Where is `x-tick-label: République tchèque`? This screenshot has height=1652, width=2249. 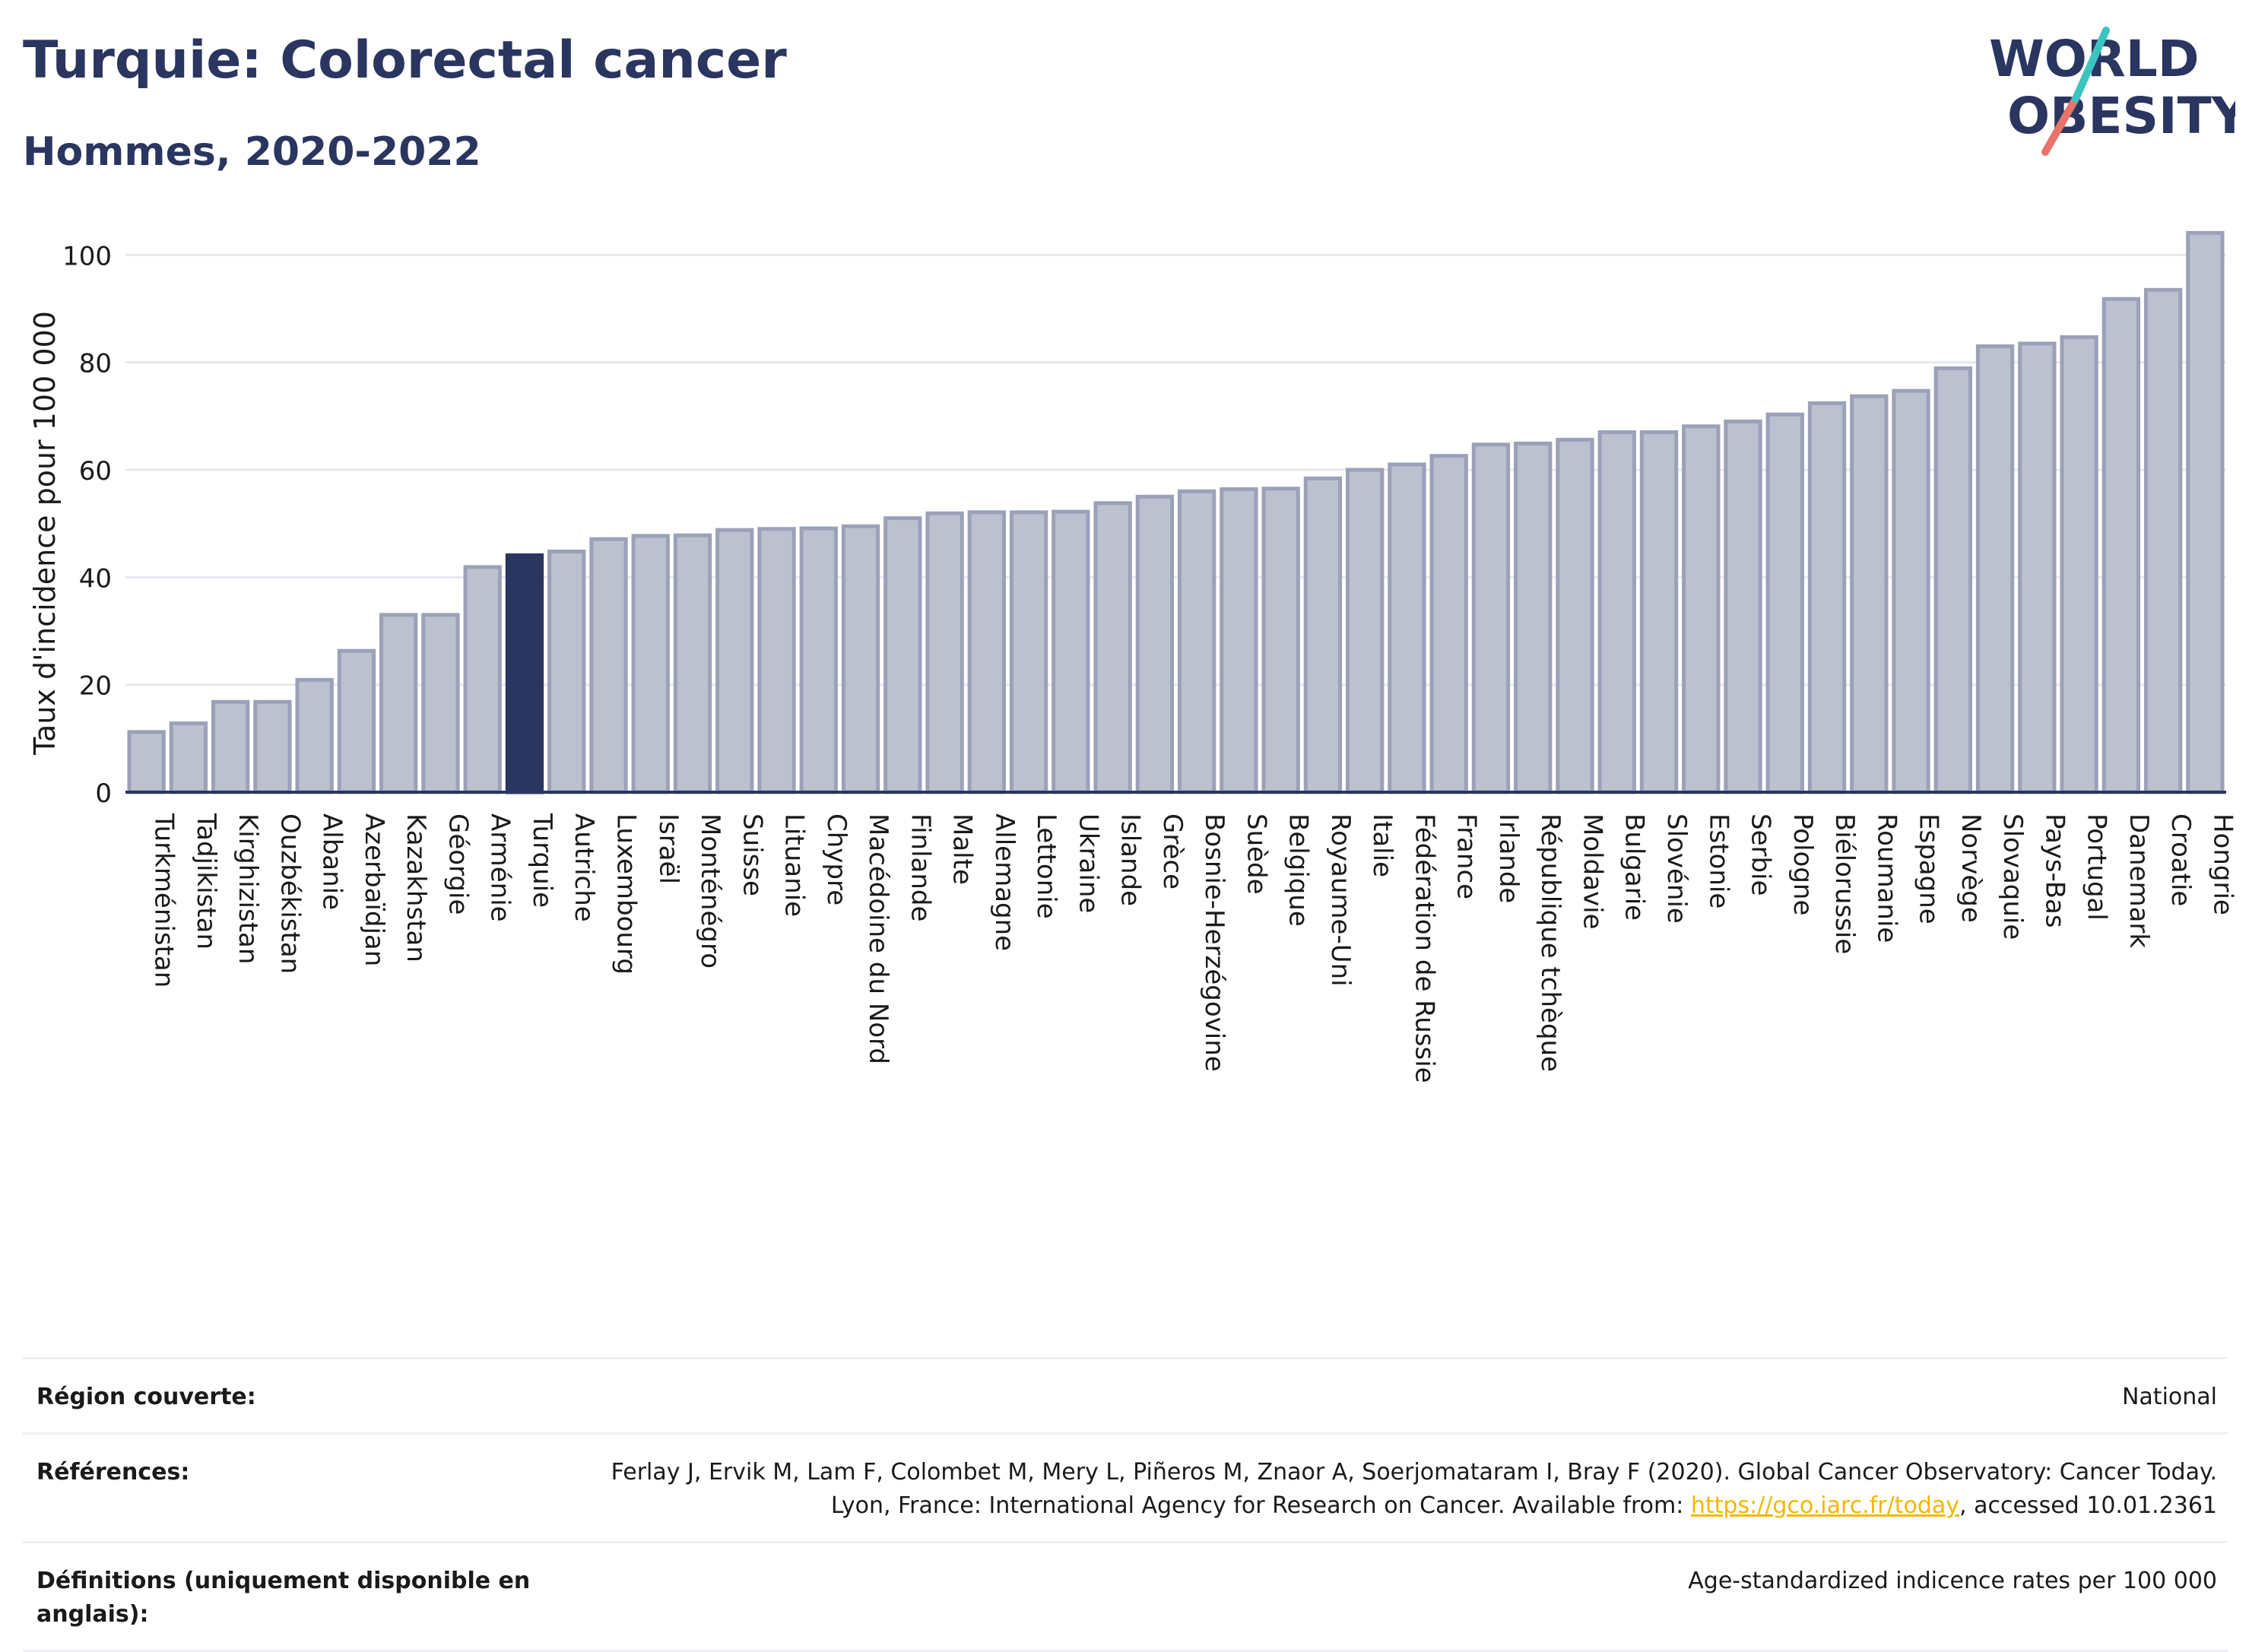 x-tick-label: République tchèque is located at coordinates (1550, 942).